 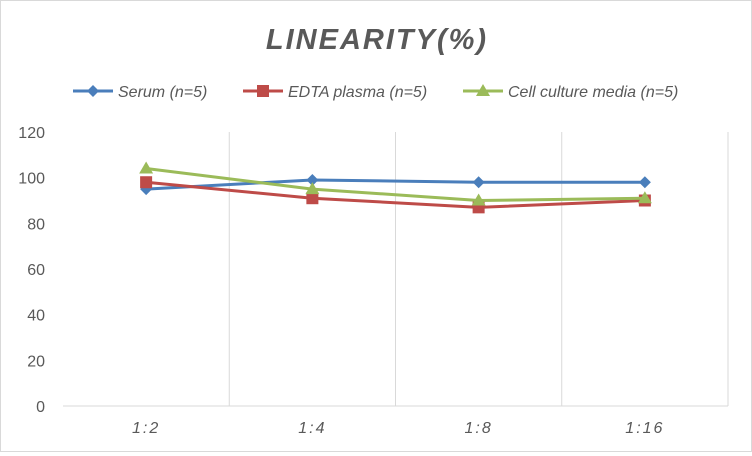 I want to click on y-tick-label: 0, so click(x=40, y=407).